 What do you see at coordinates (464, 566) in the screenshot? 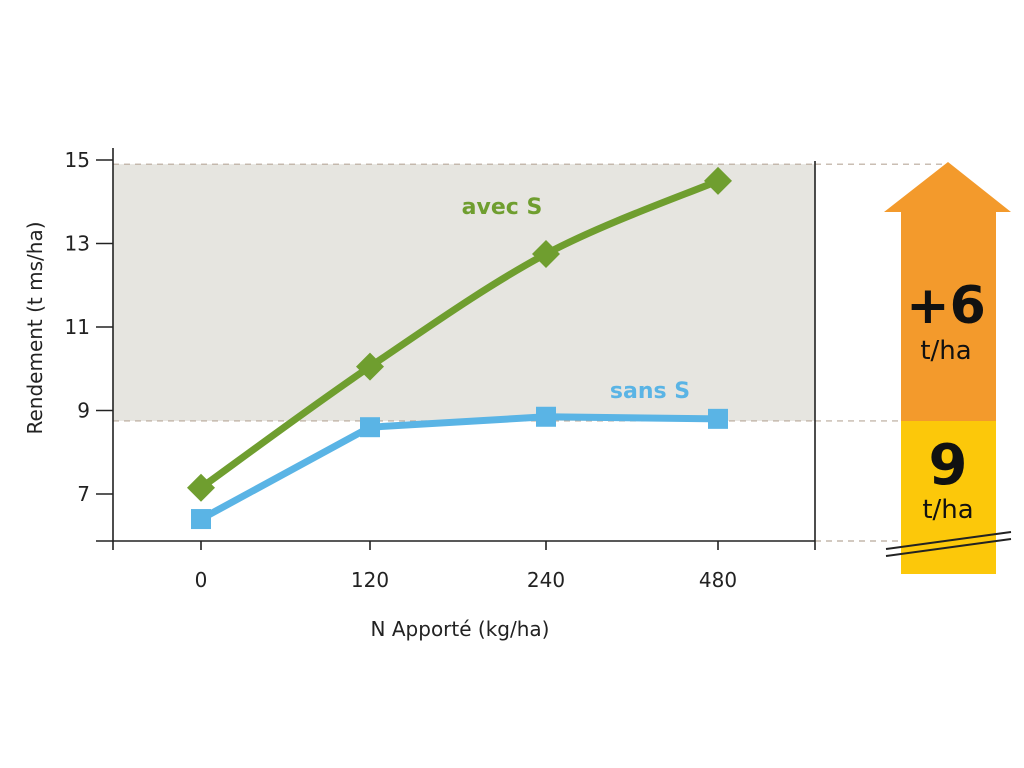
I see `x-ticks: 0 120 240 480` at bounding box center [464, 566].